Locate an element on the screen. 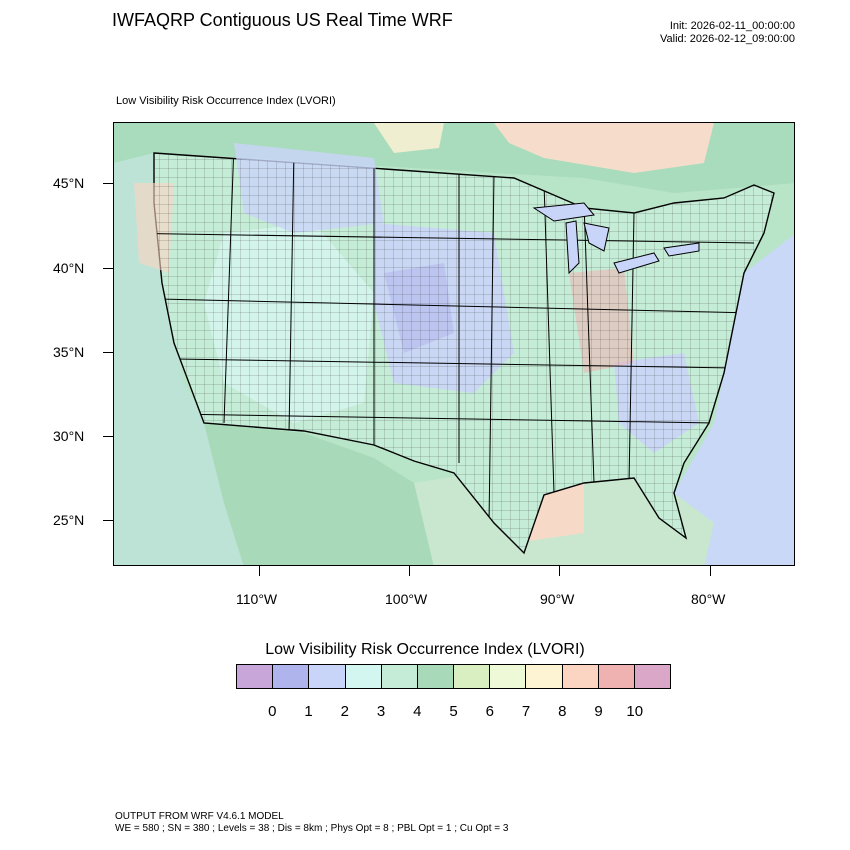  colorbar-label: 4 is located at coordinates (417, 711).